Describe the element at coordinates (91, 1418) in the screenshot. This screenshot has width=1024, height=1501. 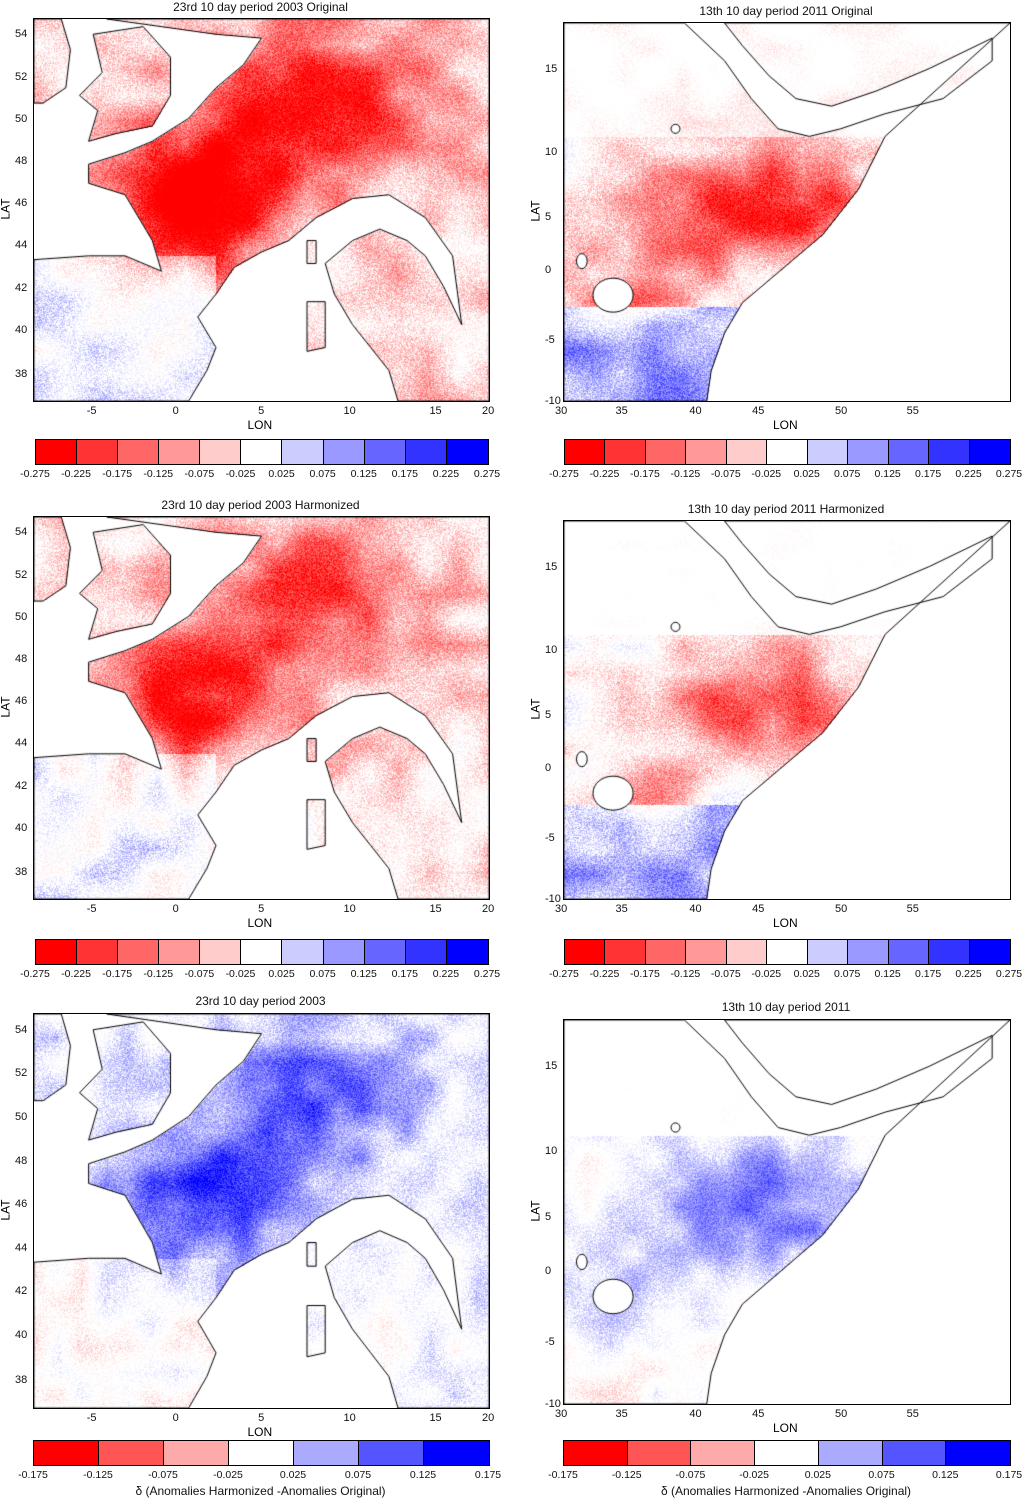
I see `x-tick-label: -5` at that location.